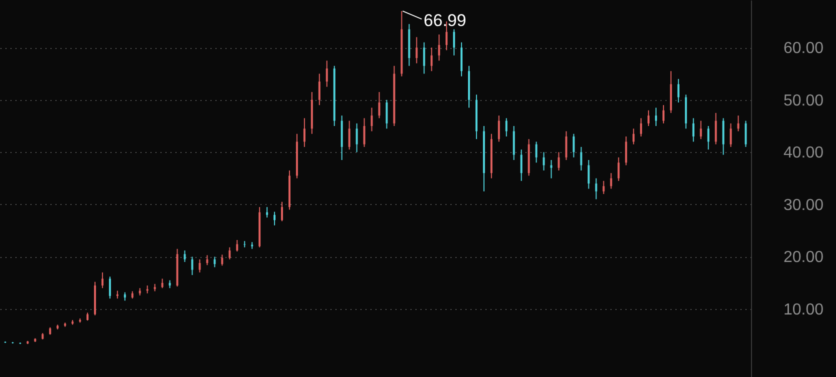 This screenshot has width=836, height=377. What do you see at coordinates (445, 20) in the screenshot?
I see `annotation: 66.99` at bounding box center [445, 20].